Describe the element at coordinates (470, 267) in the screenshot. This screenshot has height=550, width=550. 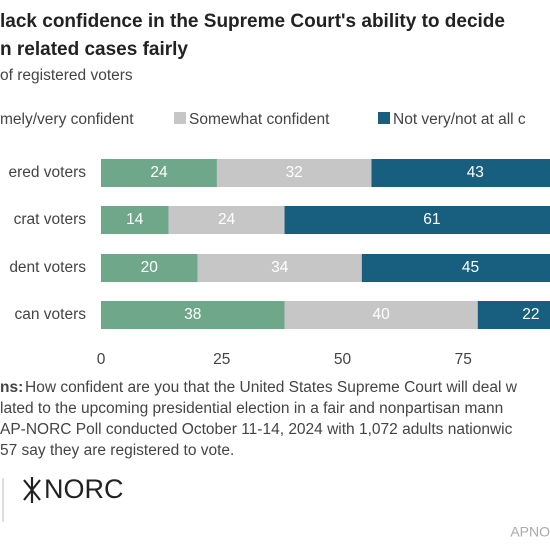
I see `value-label: 45` at that location.